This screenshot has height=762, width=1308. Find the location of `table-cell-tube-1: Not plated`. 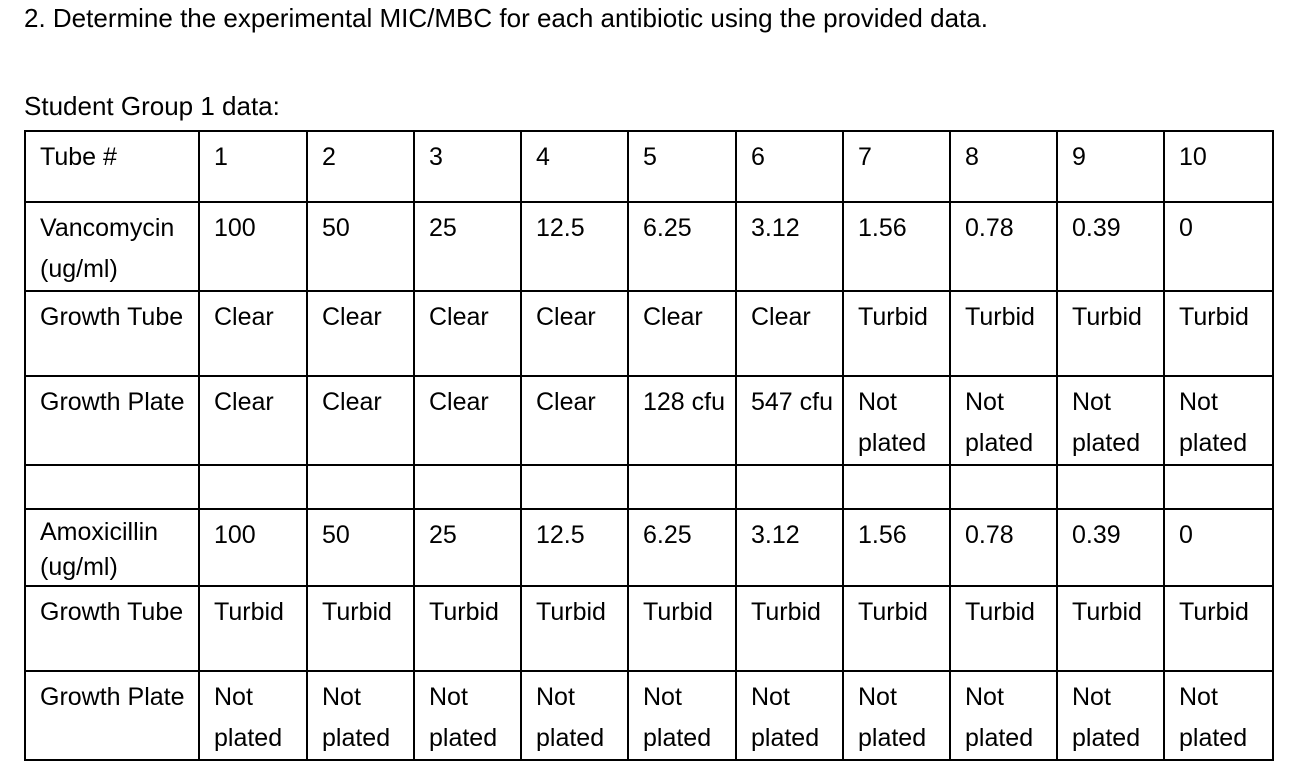

table-cell-tube-1: Not plated is located at coordinates (253, 715).